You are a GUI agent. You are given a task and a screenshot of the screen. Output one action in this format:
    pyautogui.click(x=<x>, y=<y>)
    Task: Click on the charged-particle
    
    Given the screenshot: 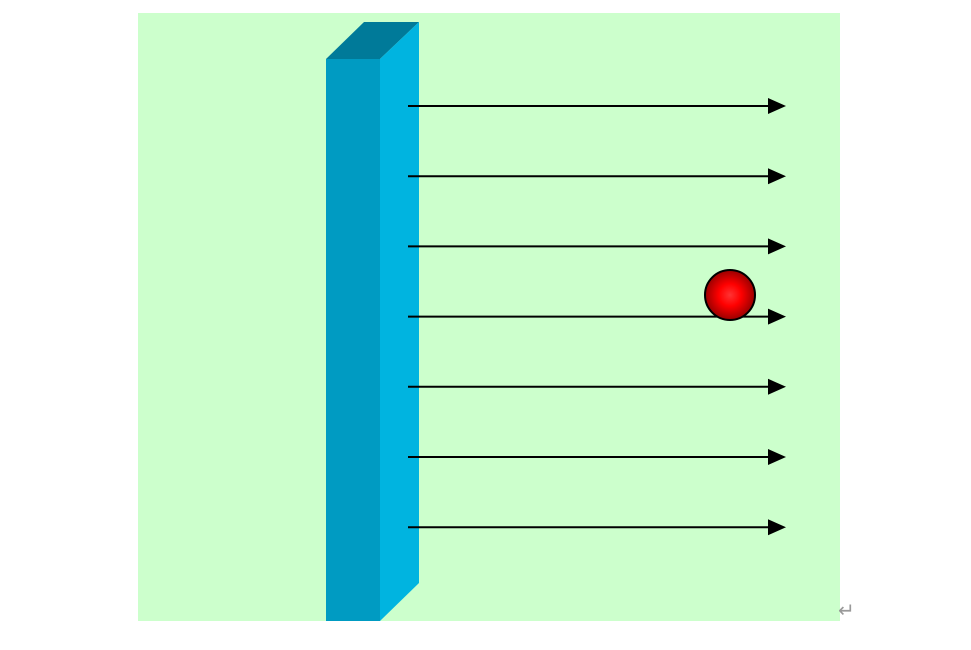 What is the action you would take?
    pyautogui.click(x=730, y=295)
    